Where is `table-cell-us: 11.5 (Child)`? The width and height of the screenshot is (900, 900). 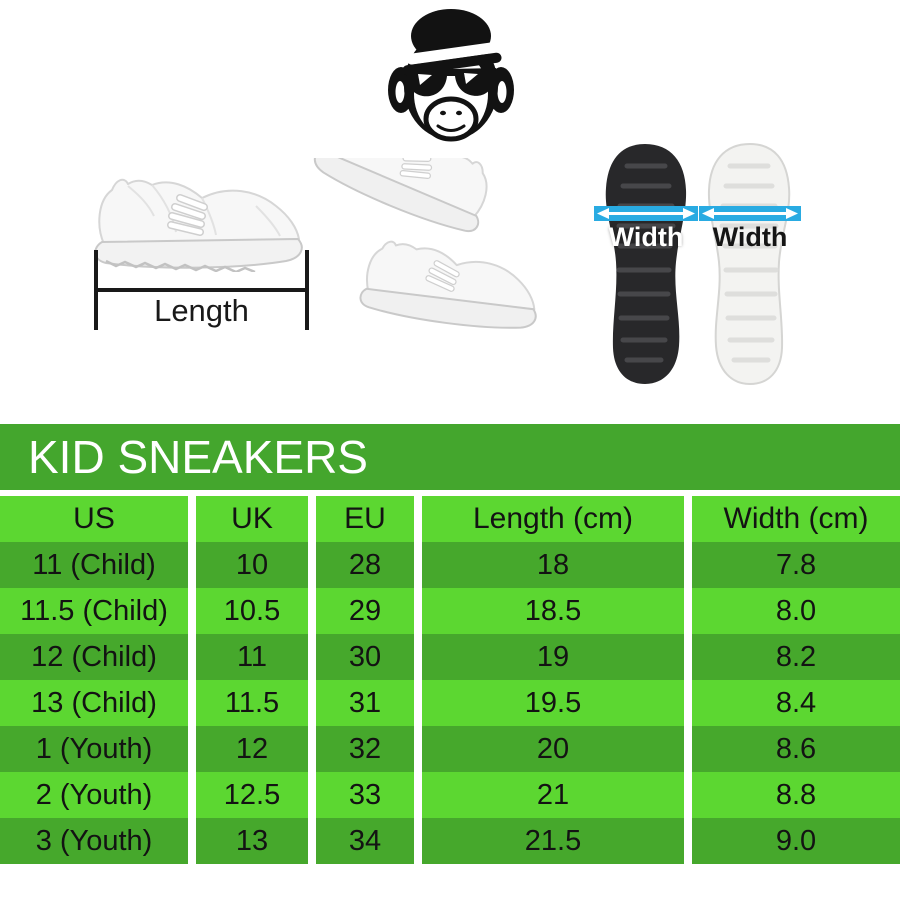
table-cell-us: 11.5 (Child) is located at coordinates (94, 611).